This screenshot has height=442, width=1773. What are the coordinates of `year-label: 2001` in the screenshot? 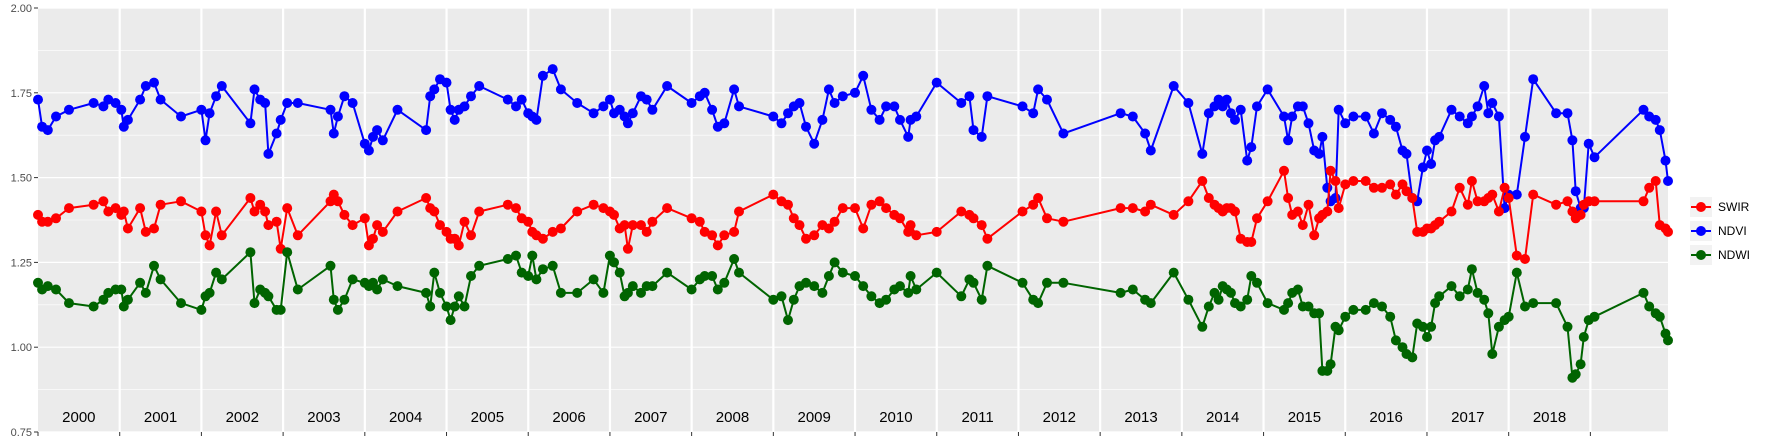 It's located at (160, 417).